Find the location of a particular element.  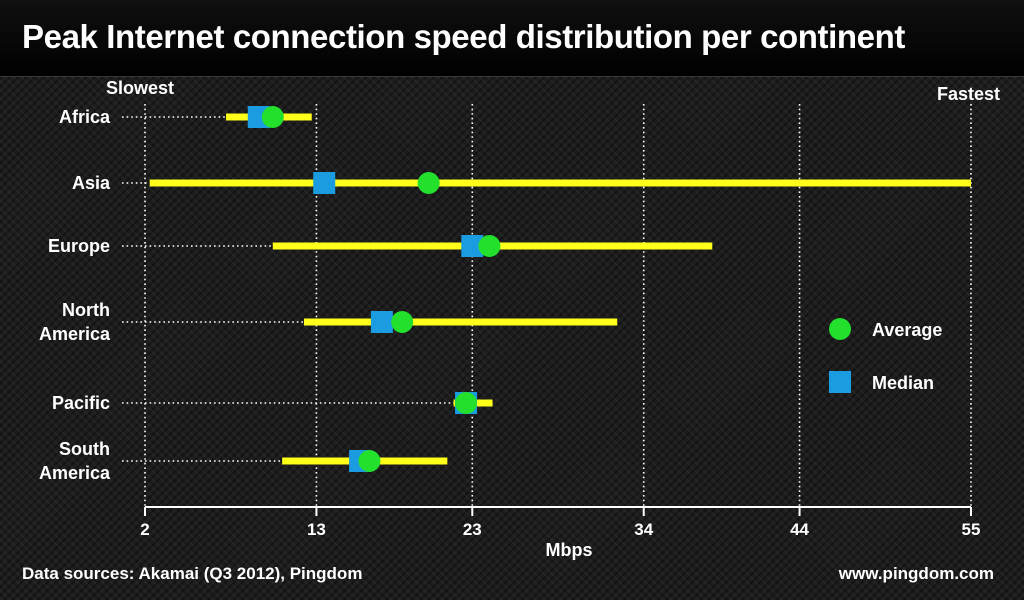

category-label: Europe is located at coordinates (79, 246).